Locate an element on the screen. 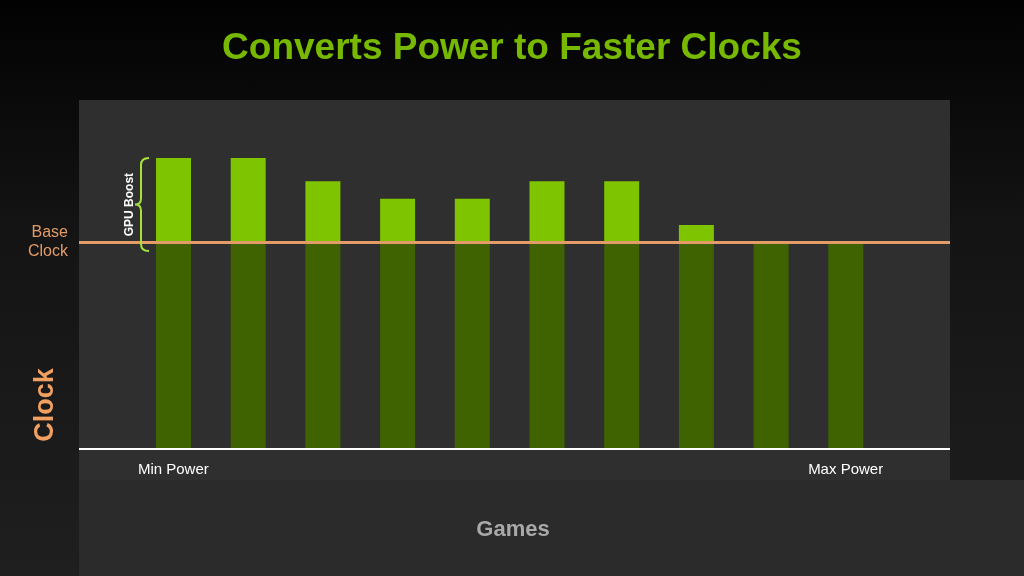  annotation: GPU Boost is located at coordinates (129, 204).